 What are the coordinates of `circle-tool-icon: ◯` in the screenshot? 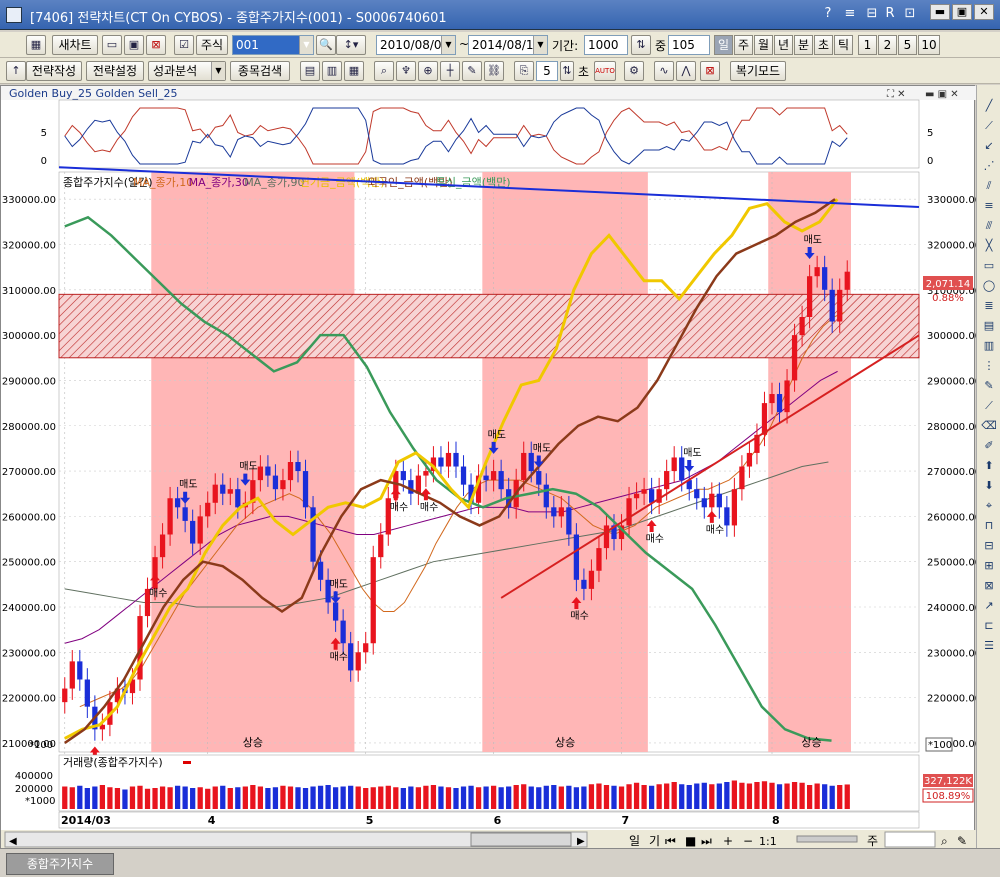 It's located at (989, 285).